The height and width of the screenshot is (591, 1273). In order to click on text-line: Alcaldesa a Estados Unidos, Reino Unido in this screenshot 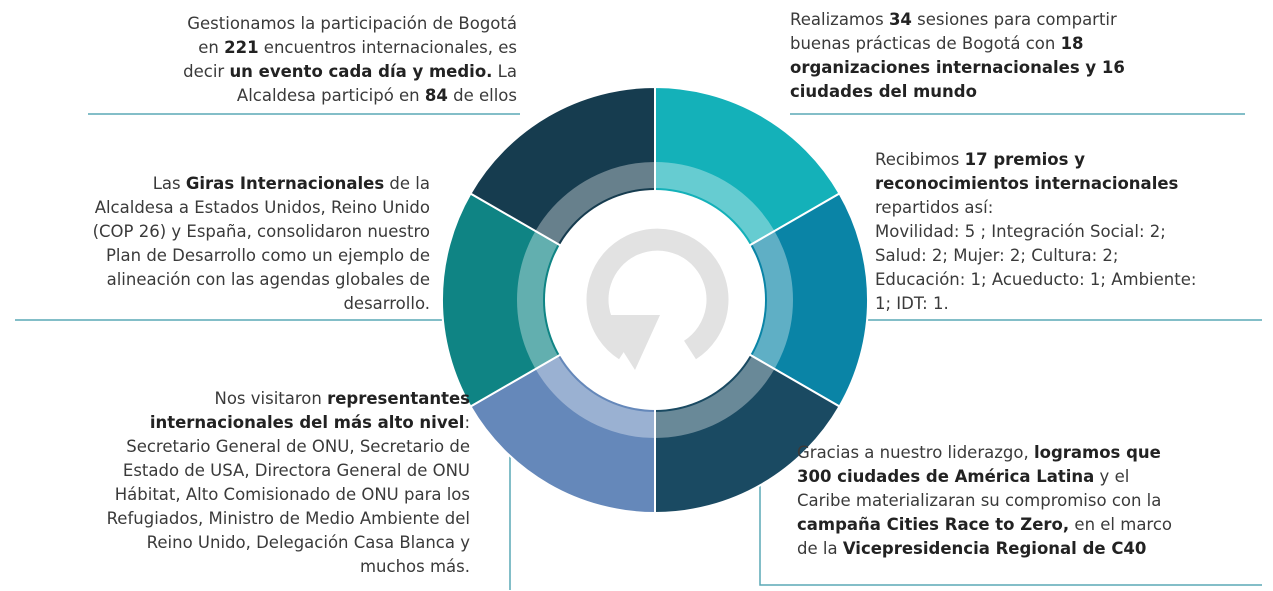, I will do `click(261, 208)`.